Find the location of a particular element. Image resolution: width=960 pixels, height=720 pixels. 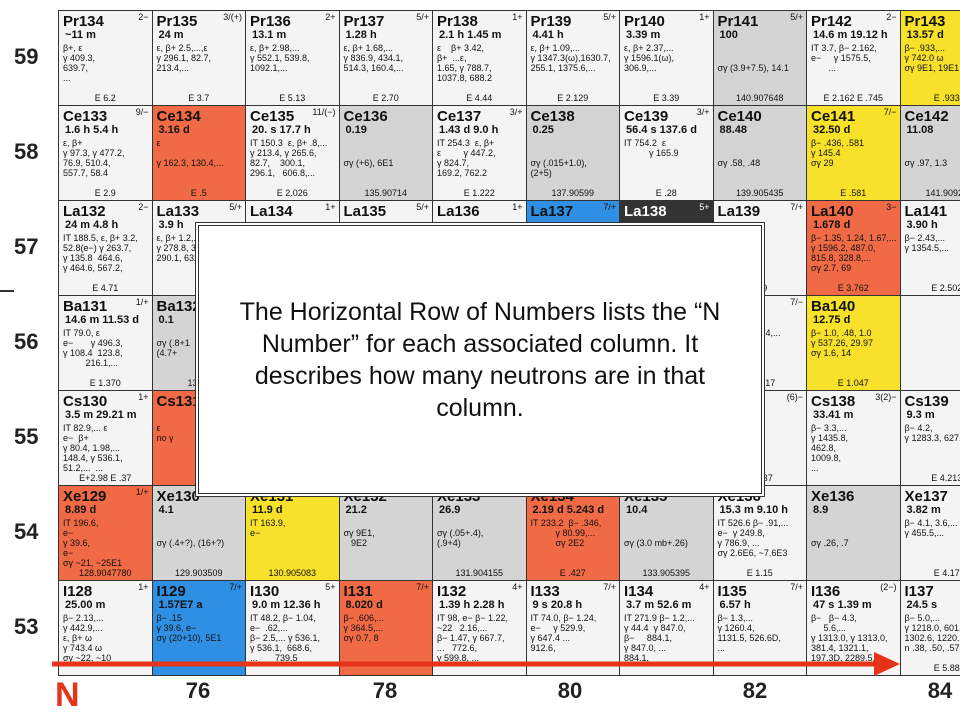

nuclide-spin: 4+ is located at coordinates (517, 587).